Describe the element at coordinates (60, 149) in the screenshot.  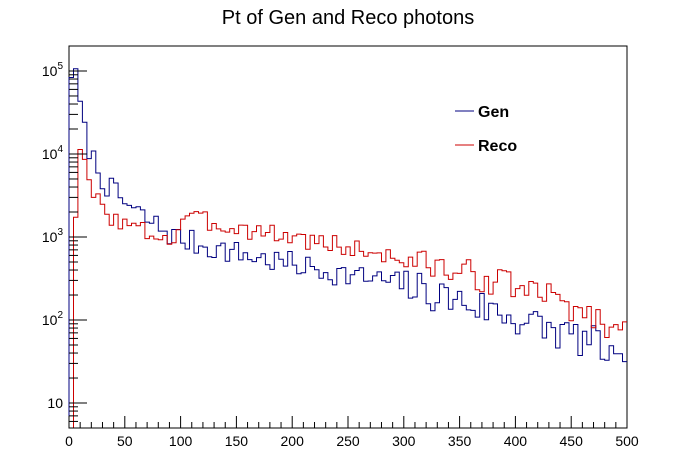
I see `y-tick-exponent: 4` at that location.